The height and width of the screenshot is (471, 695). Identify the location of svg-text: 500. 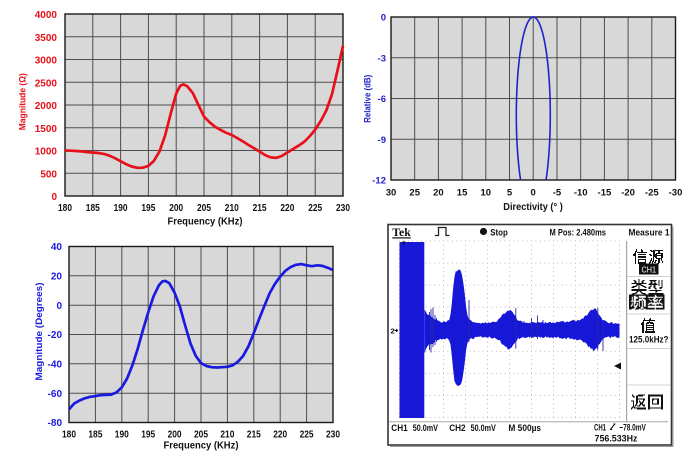
(48, 174).